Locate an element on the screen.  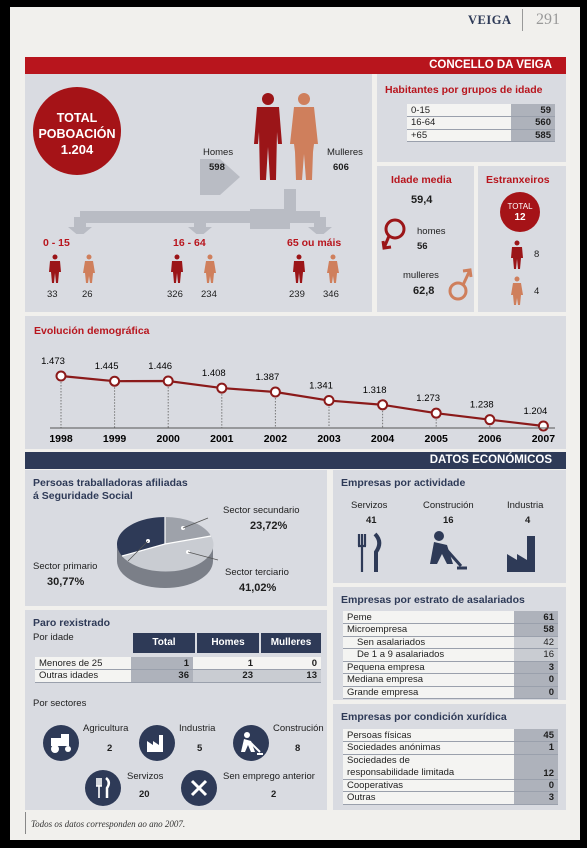
row-label: Persoas físicas is located at coordinates (428, 735).